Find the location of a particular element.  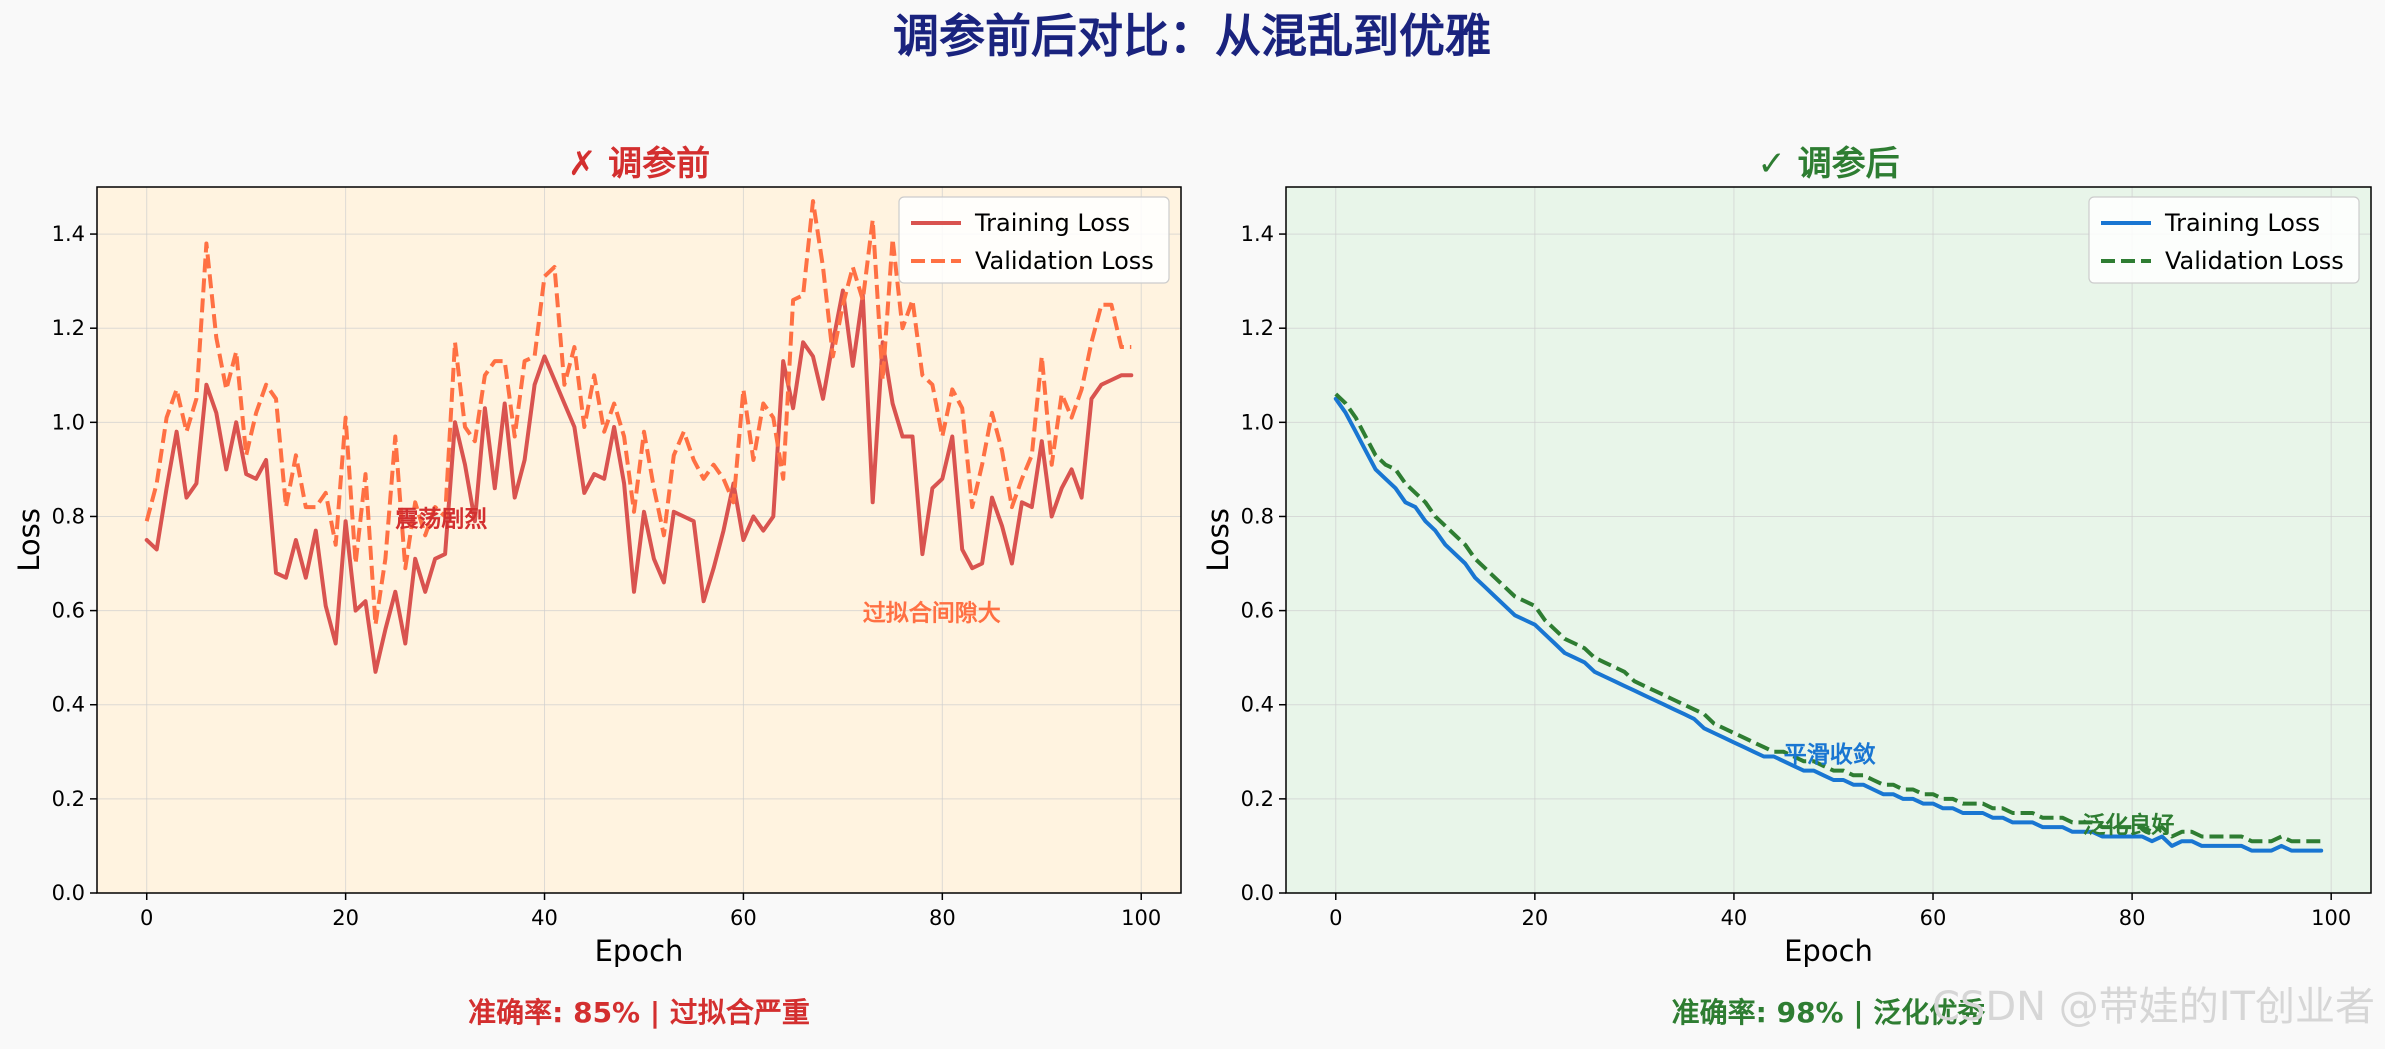

annotation-text: 过拟合间隙大 is located at coordinates (932, 613).